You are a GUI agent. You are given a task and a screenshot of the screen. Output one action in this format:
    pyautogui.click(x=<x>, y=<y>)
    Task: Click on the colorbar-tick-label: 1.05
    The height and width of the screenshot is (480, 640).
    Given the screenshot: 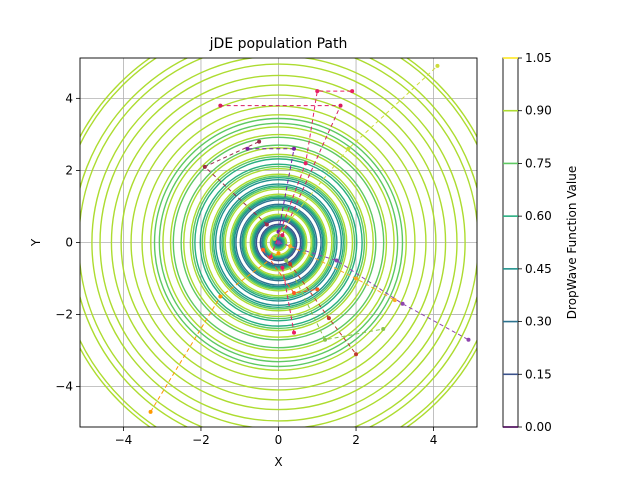 What is the action you would take?
    pyautogui.click(x=538, y=58)
    